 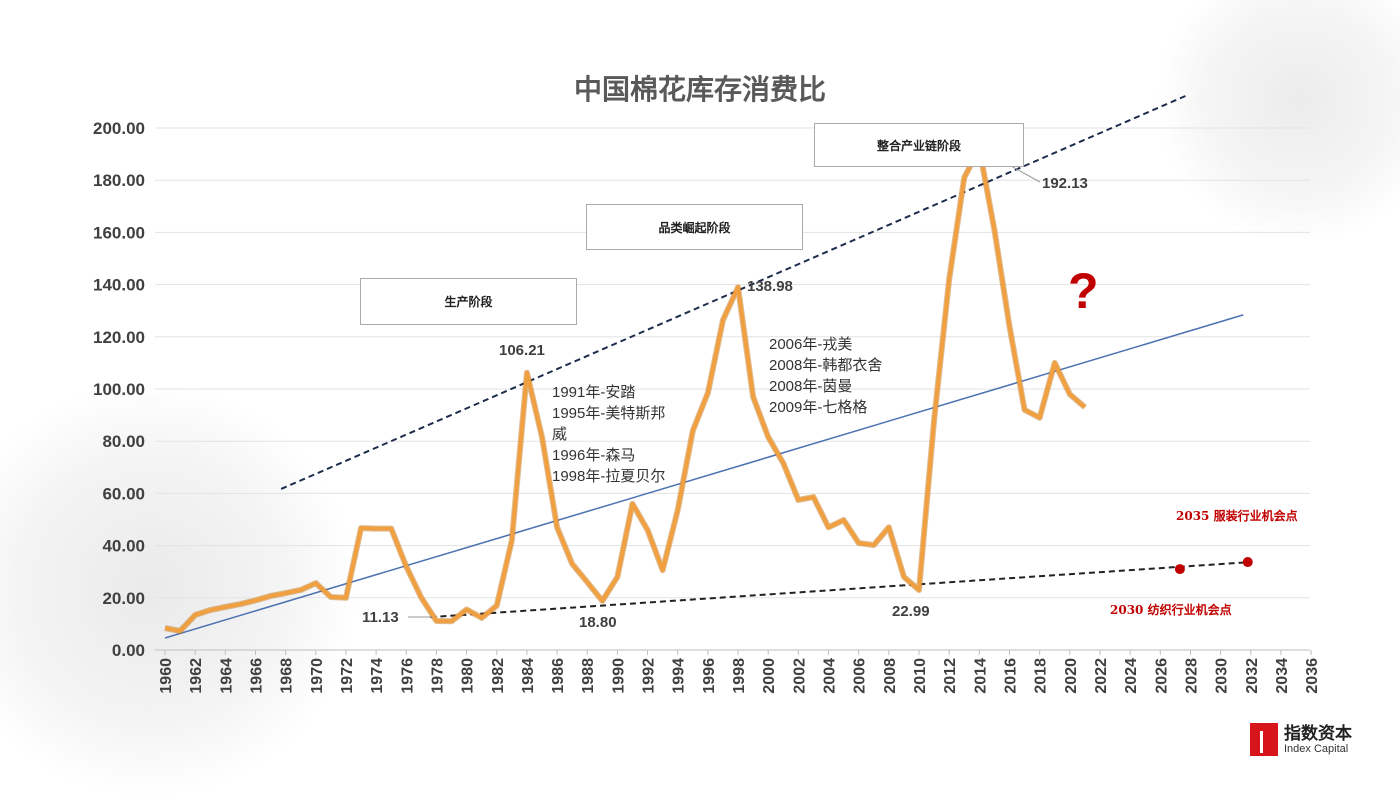 What do you see at coordinates (1071, 676) in the screenshot?
I see `x-tick-label: 2020` at bounding box center [1071, 676].